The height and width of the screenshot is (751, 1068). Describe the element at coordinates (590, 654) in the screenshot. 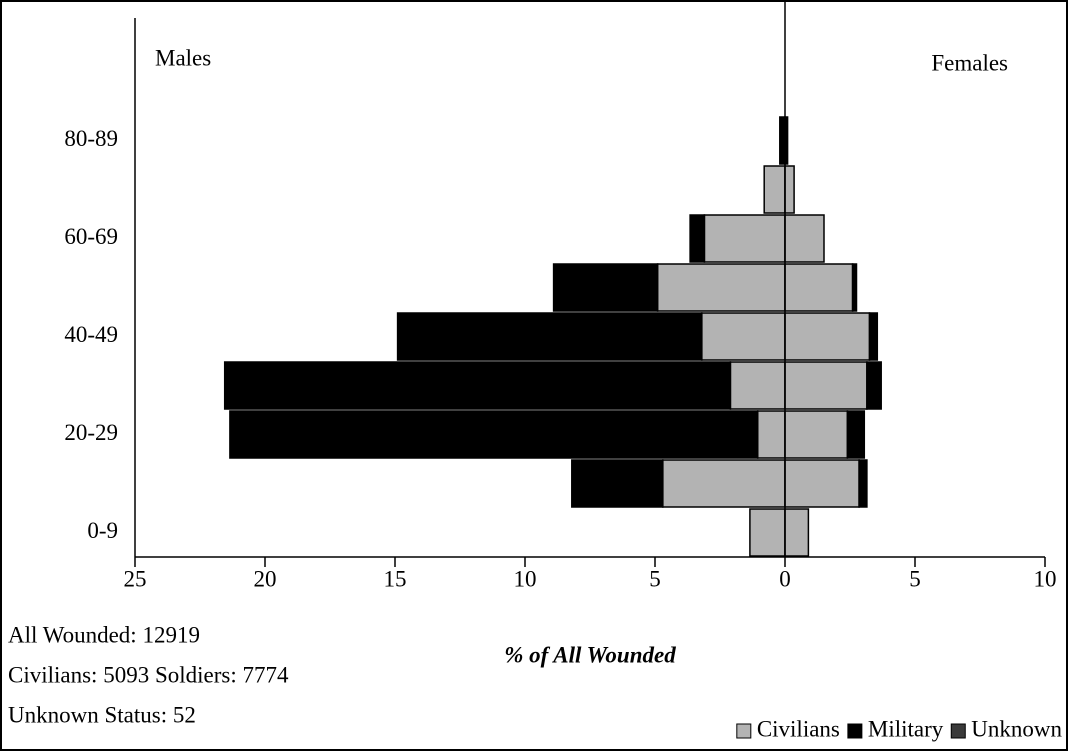

I see `x-axis-label: % of All Wounded` at that location.